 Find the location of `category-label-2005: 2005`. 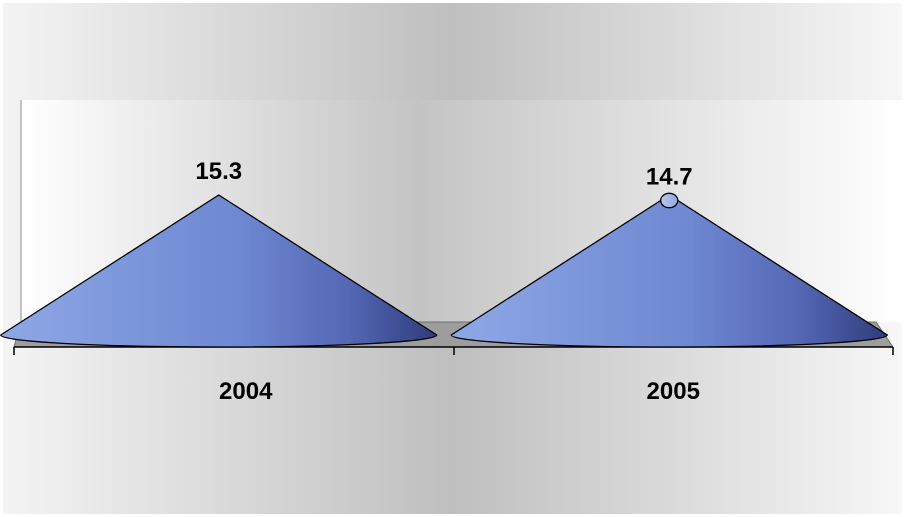

category-label-2005: 2005 is located at coordinates (673, 391).